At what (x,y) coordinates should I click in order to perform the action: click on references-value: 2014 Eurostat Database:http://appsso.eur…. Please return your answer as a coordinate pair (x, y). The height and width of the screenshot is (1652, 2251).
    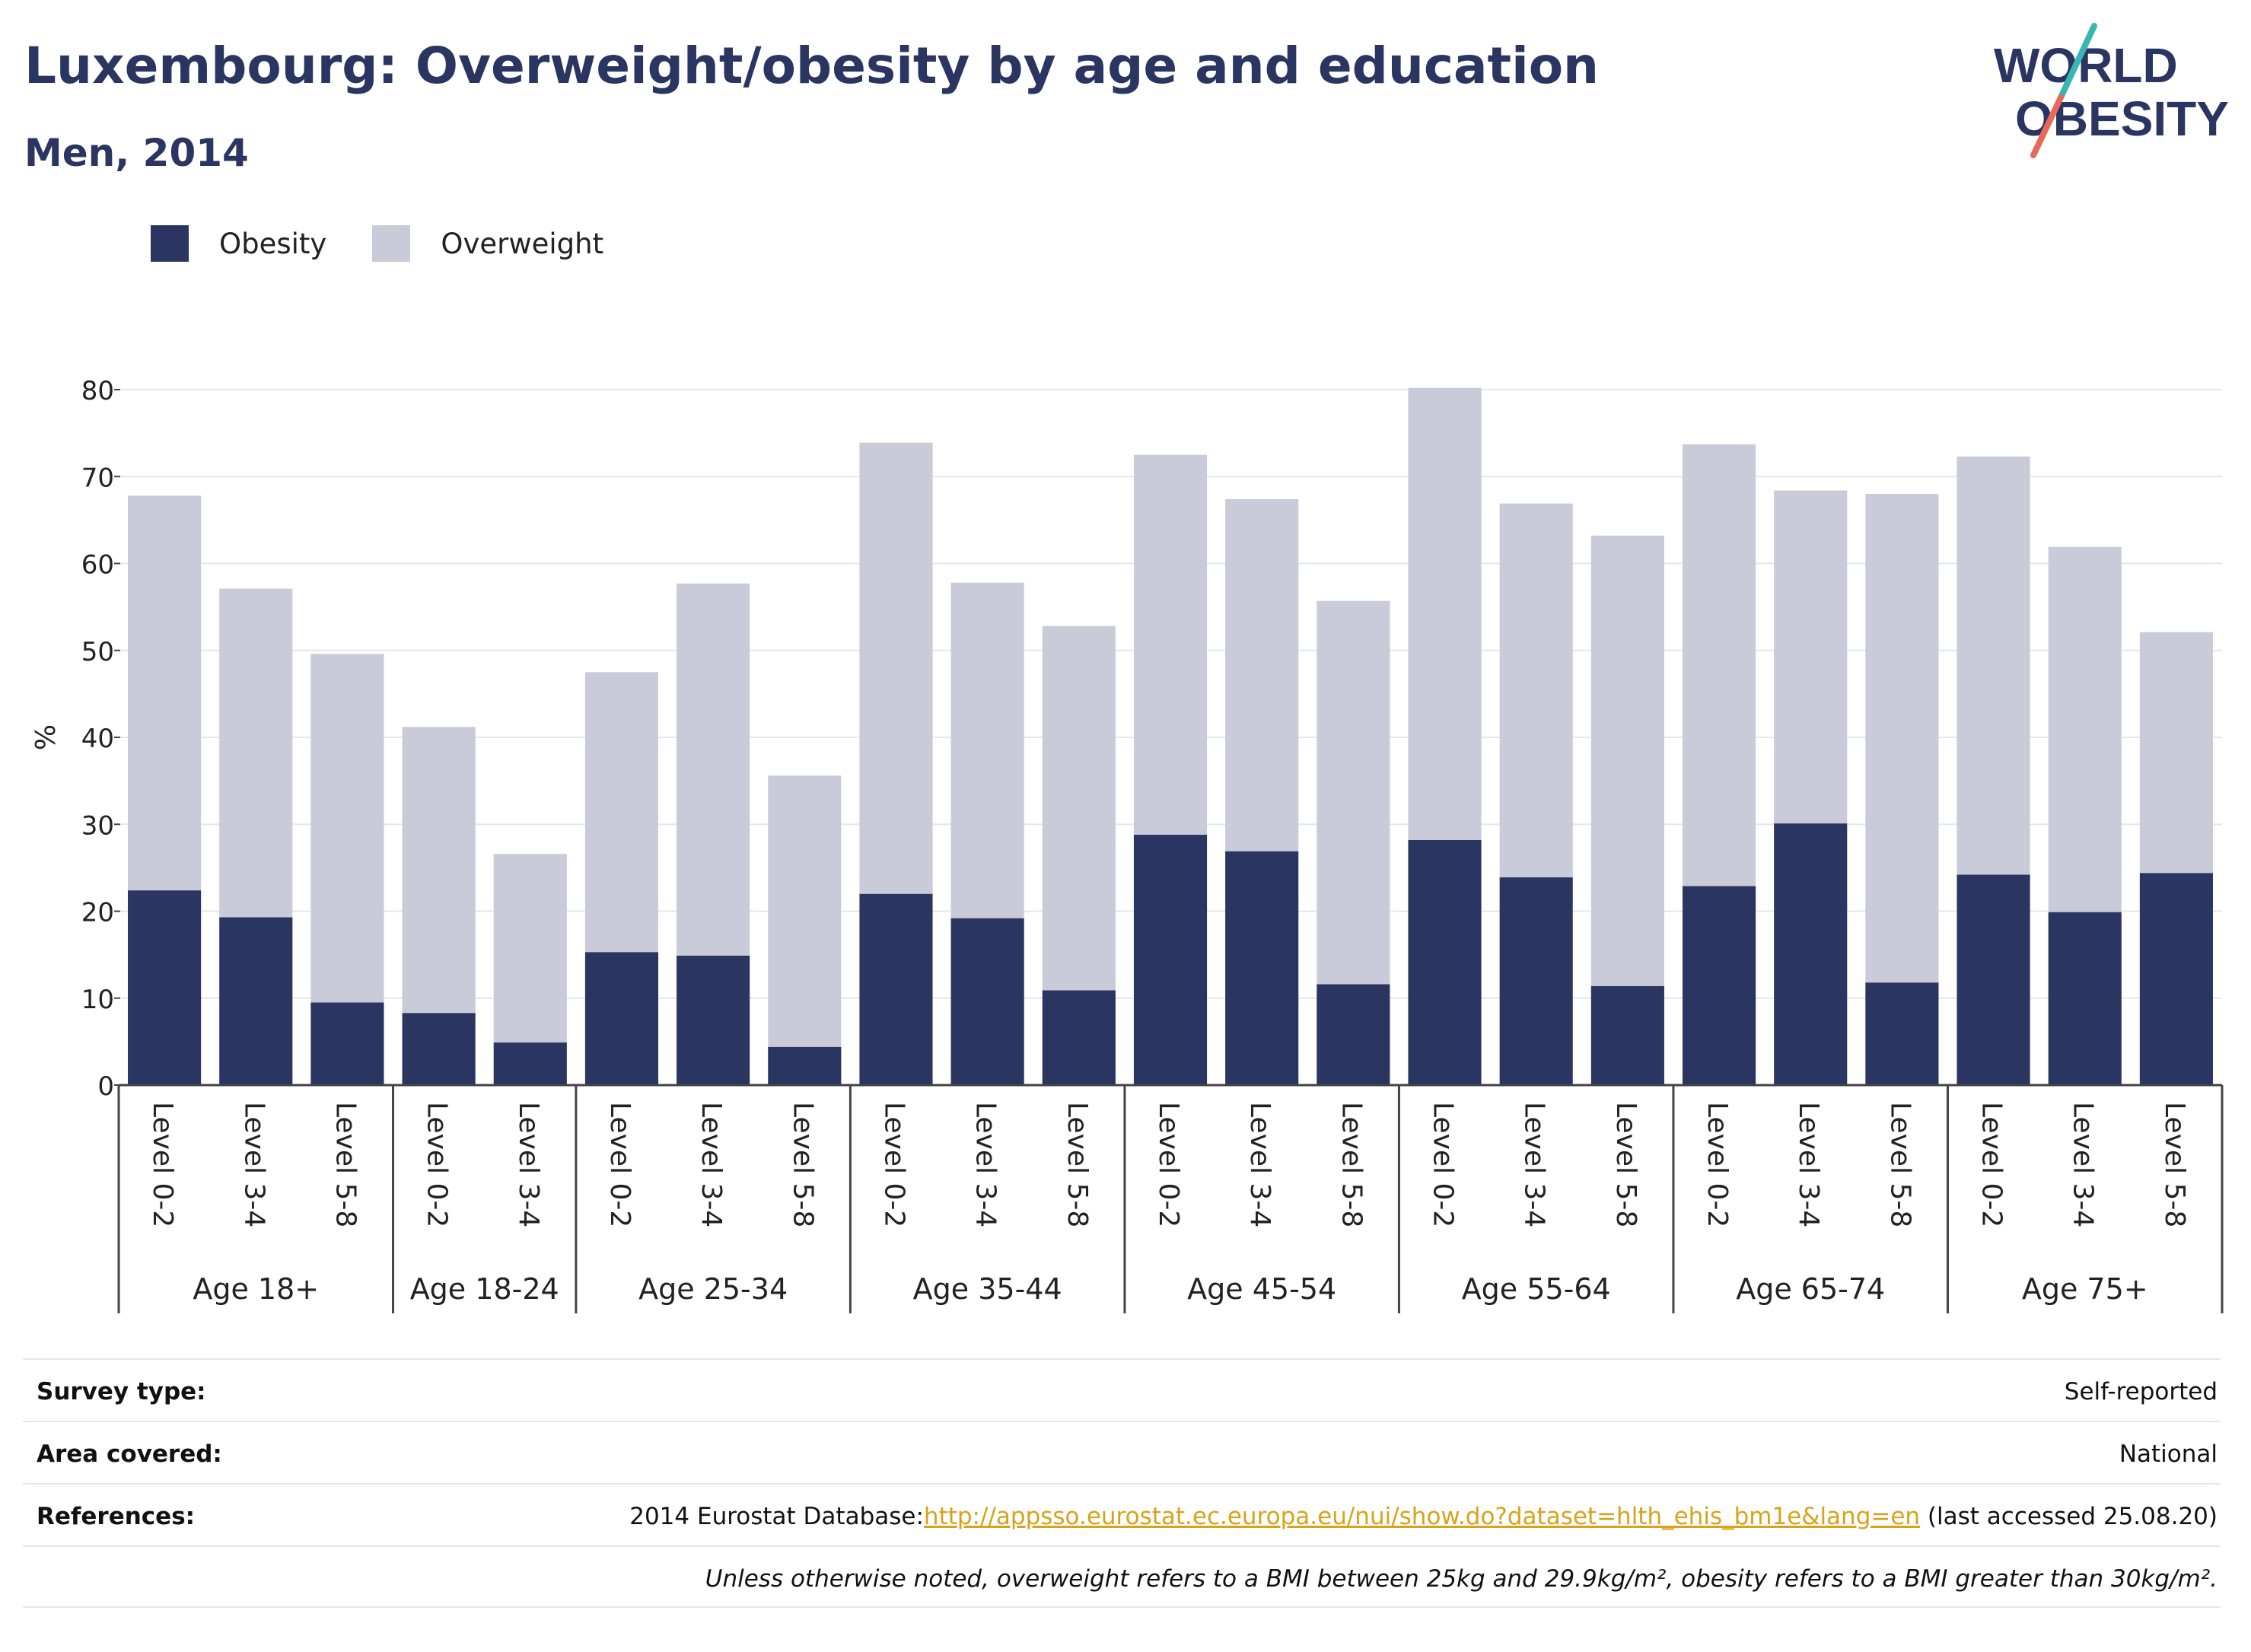
    Looking at the image, I should click on (1423, 1516).